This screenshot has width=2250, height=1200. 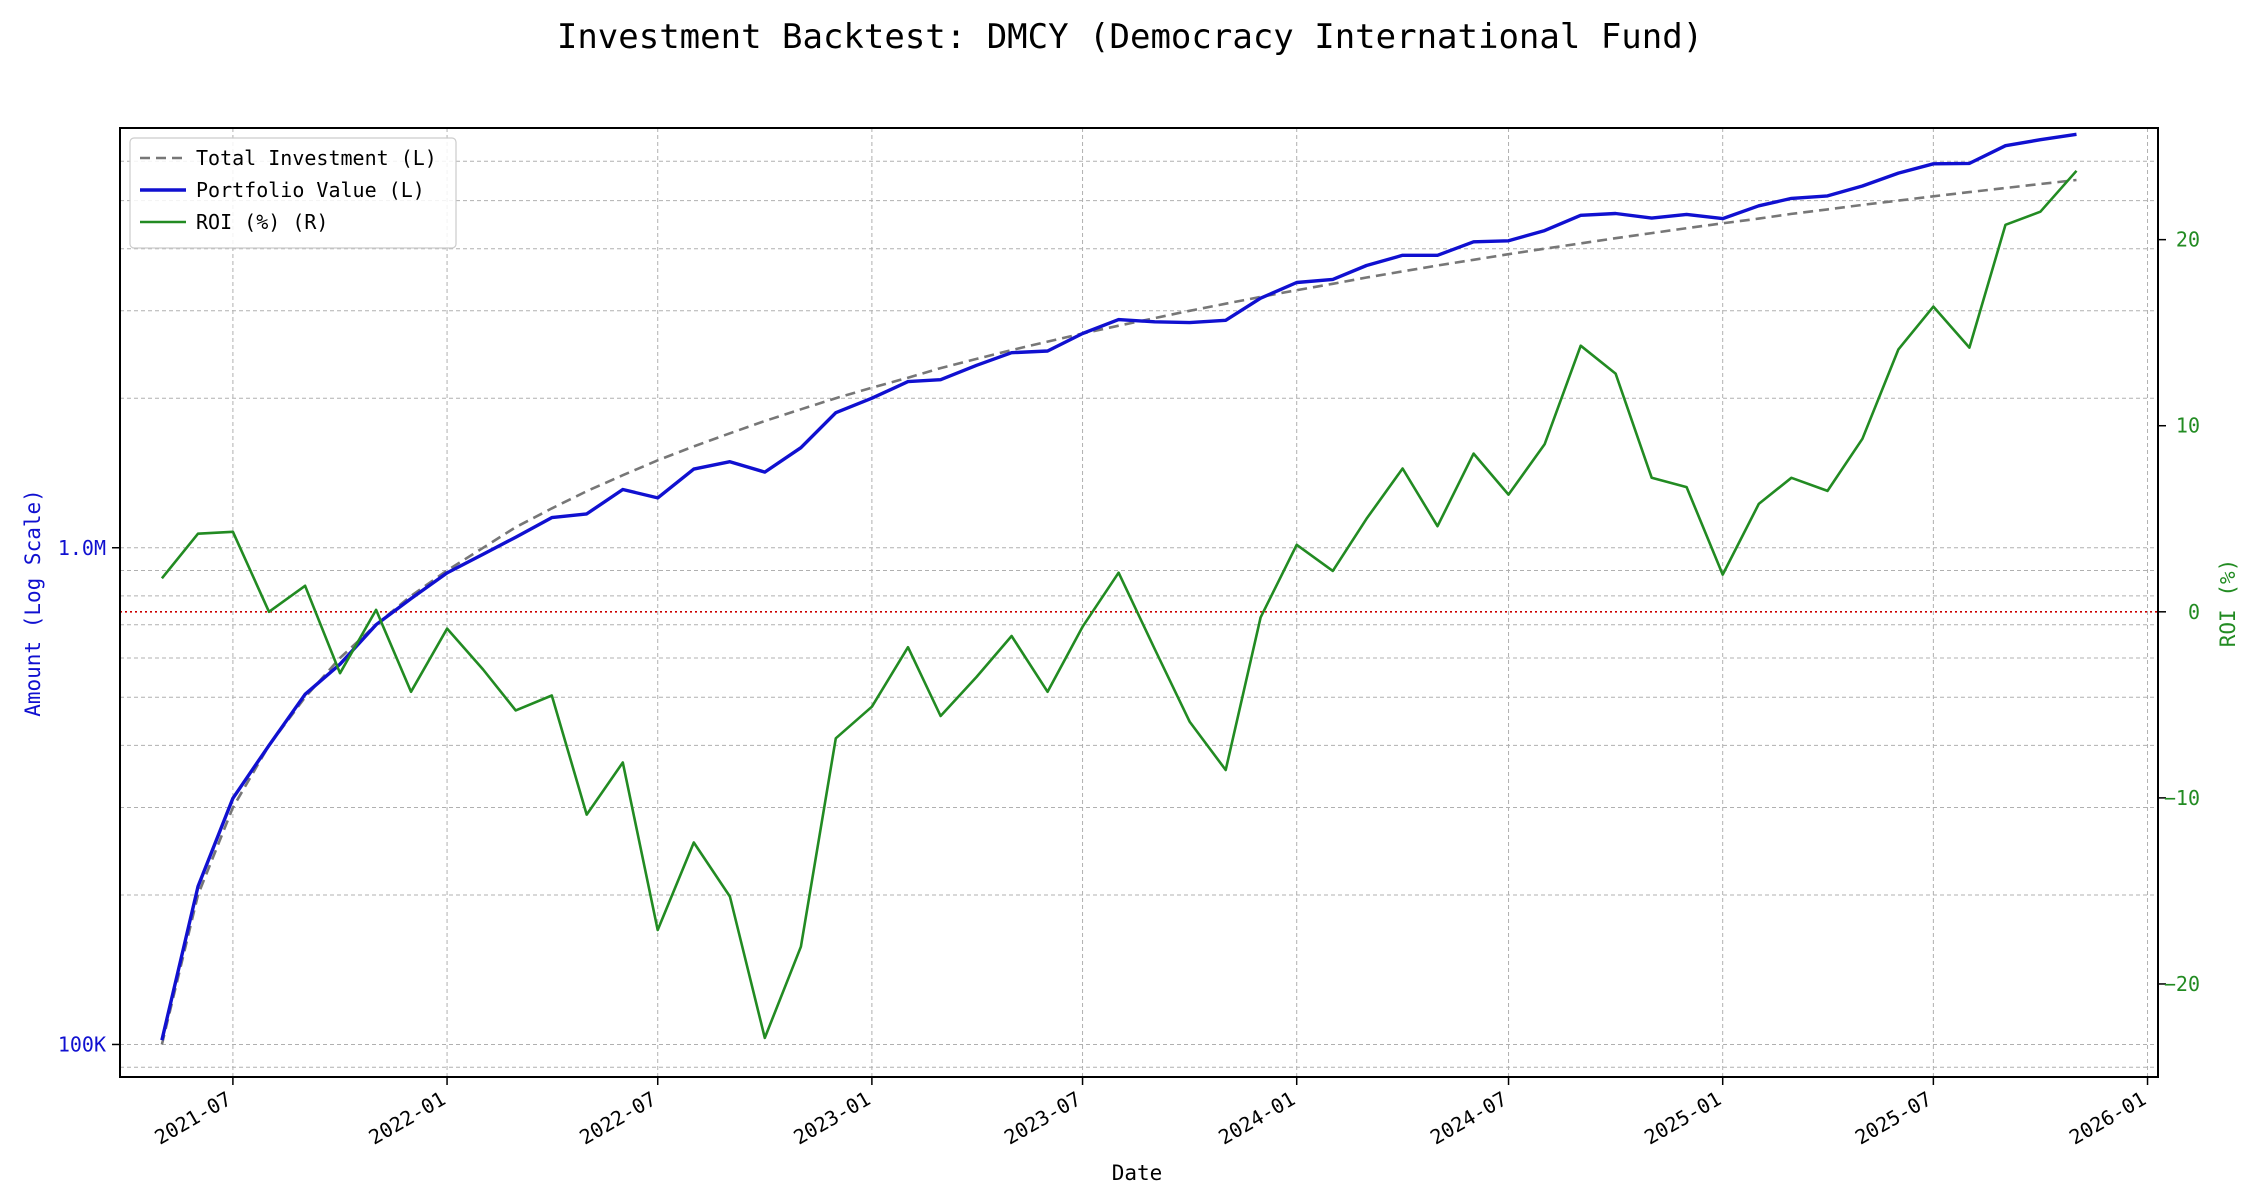 What do you see at coordinates (617, 1118) in the screenshot?
I see `x-tick-label: 2022-07` at bounding box center [617, 1118].